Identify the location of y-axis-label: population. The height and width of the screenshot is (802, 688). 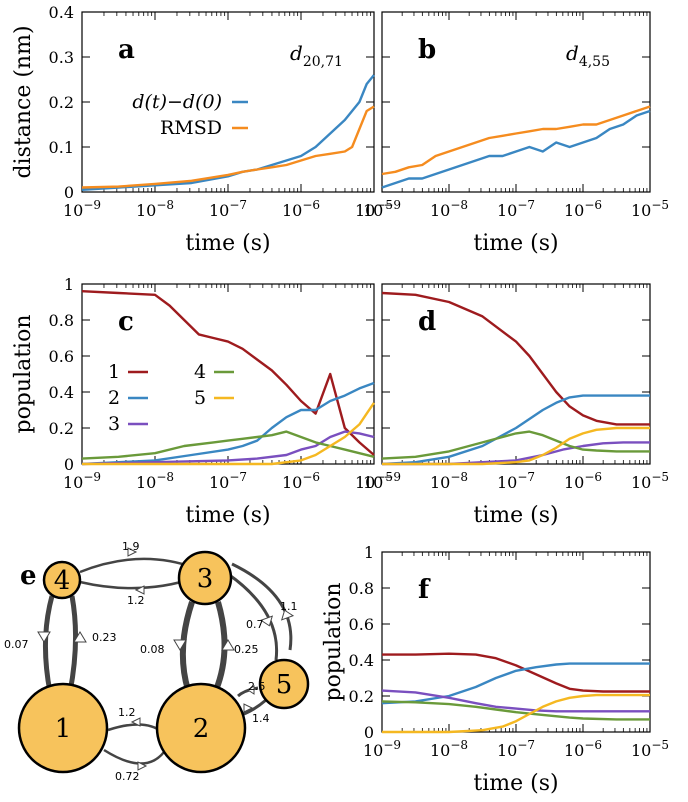
(333, 641).